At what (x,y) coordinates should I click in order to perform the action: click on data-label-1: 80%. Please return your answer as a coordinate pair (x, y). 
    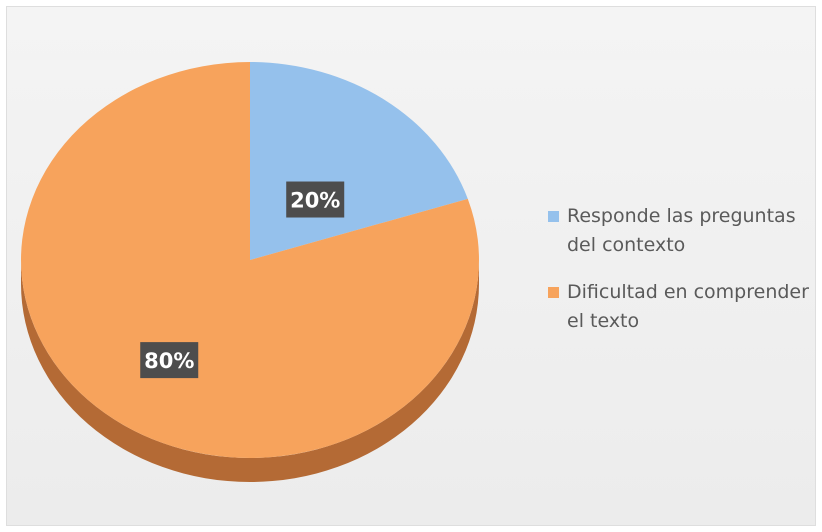
    Looking at the image, I should click on (169, 361).